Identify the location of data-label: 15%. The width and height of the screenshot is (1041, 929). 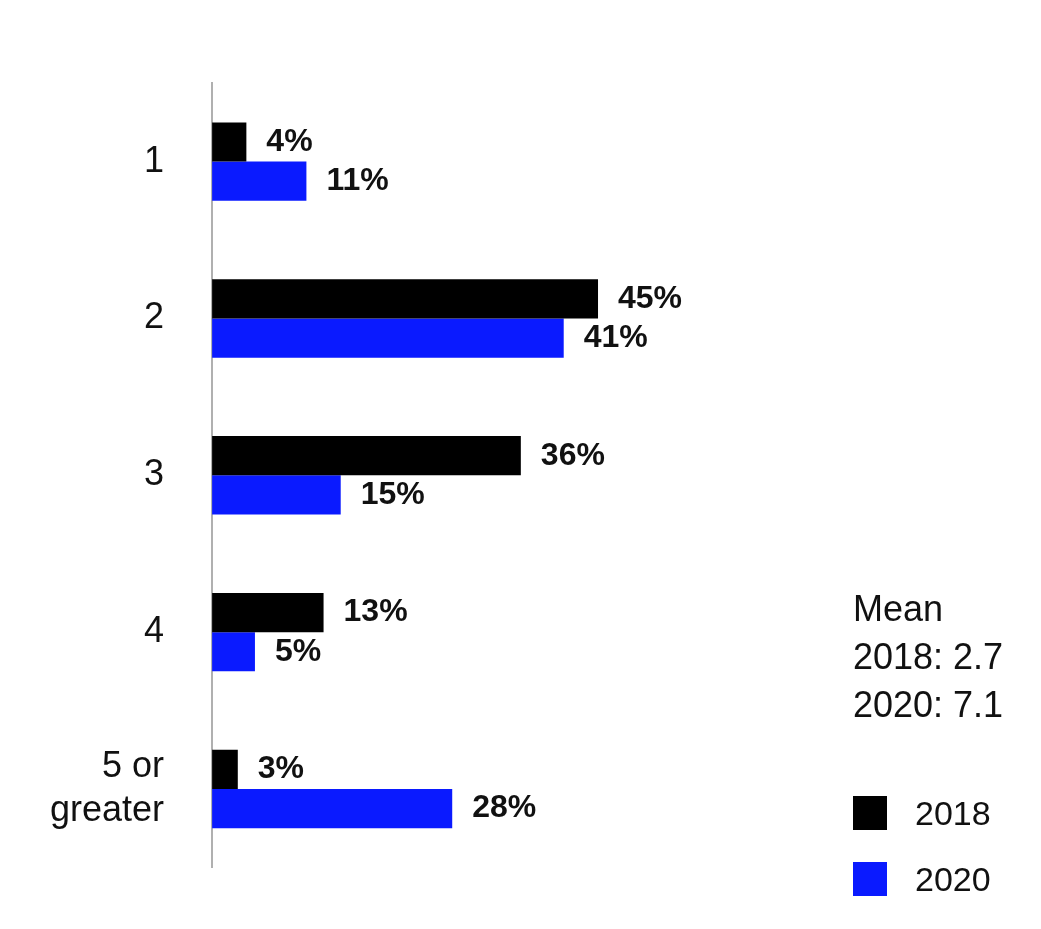
(392, 492).